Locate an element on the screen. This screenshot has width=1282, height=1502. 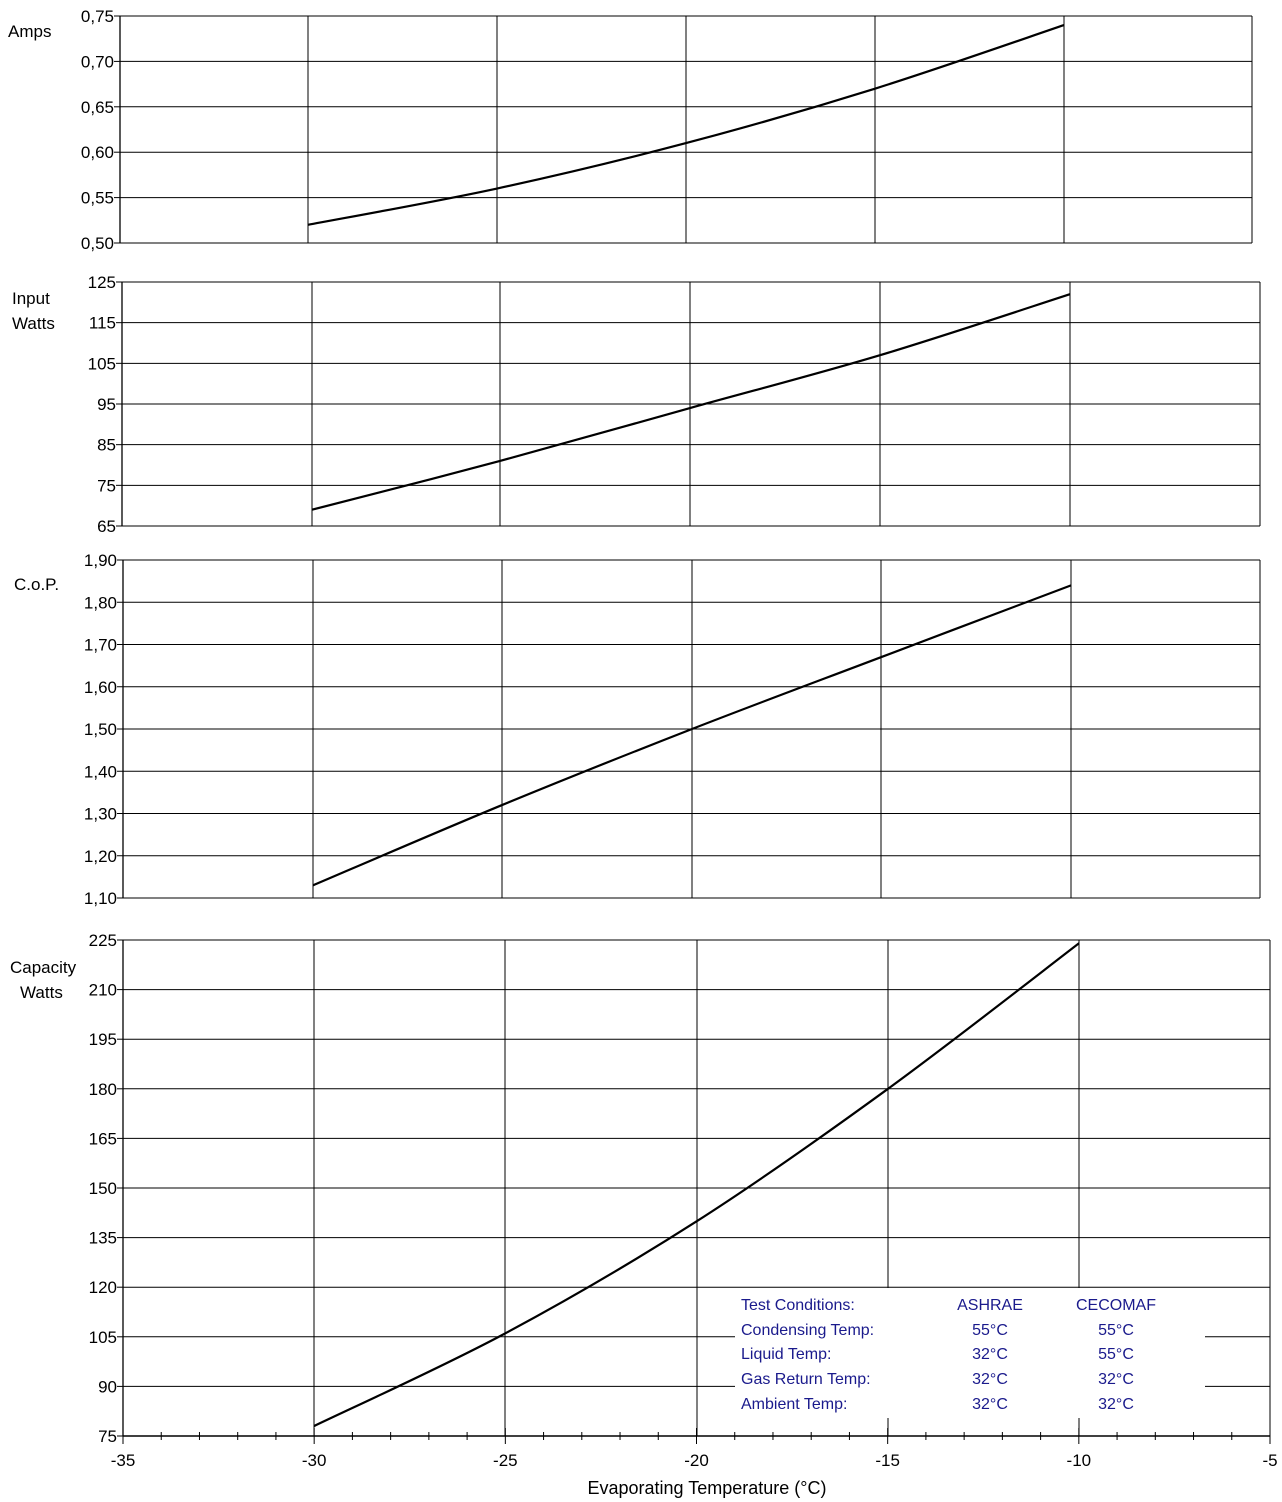
test-conditions-cell: Condensing Temp: is located at coordinates (807, 1330).